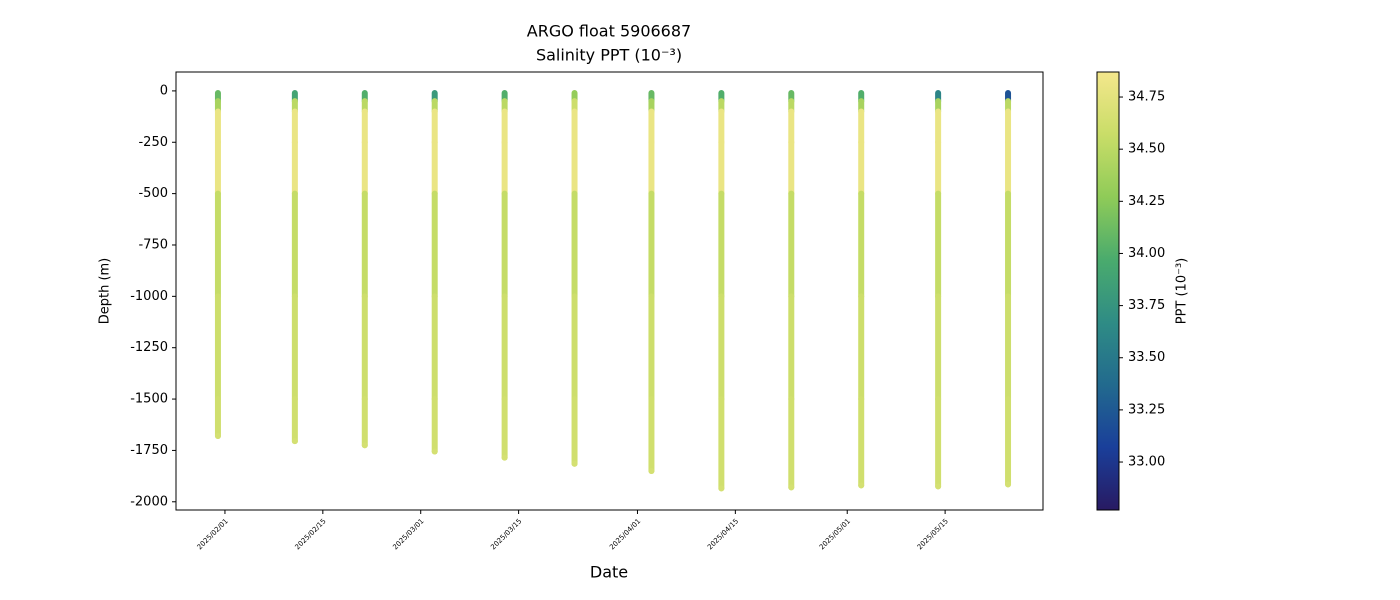 The image size is (1400, 600). What do you see at coordinates (723, 534) in the screenshot?
I see `x-tick-label: 2025/04/15` at bounding box center [723, 534].